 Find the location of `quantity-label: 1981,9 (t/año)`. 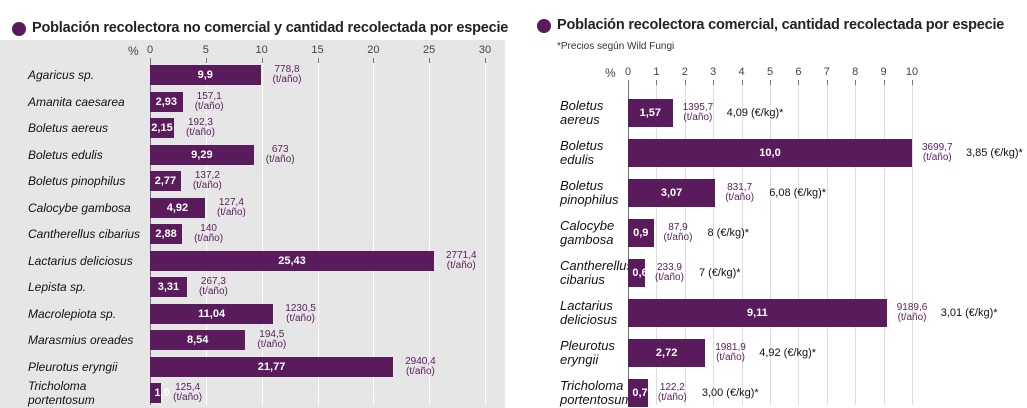

quantity-label: 1981,9 (t/año) is located at coordinates (730, 353).